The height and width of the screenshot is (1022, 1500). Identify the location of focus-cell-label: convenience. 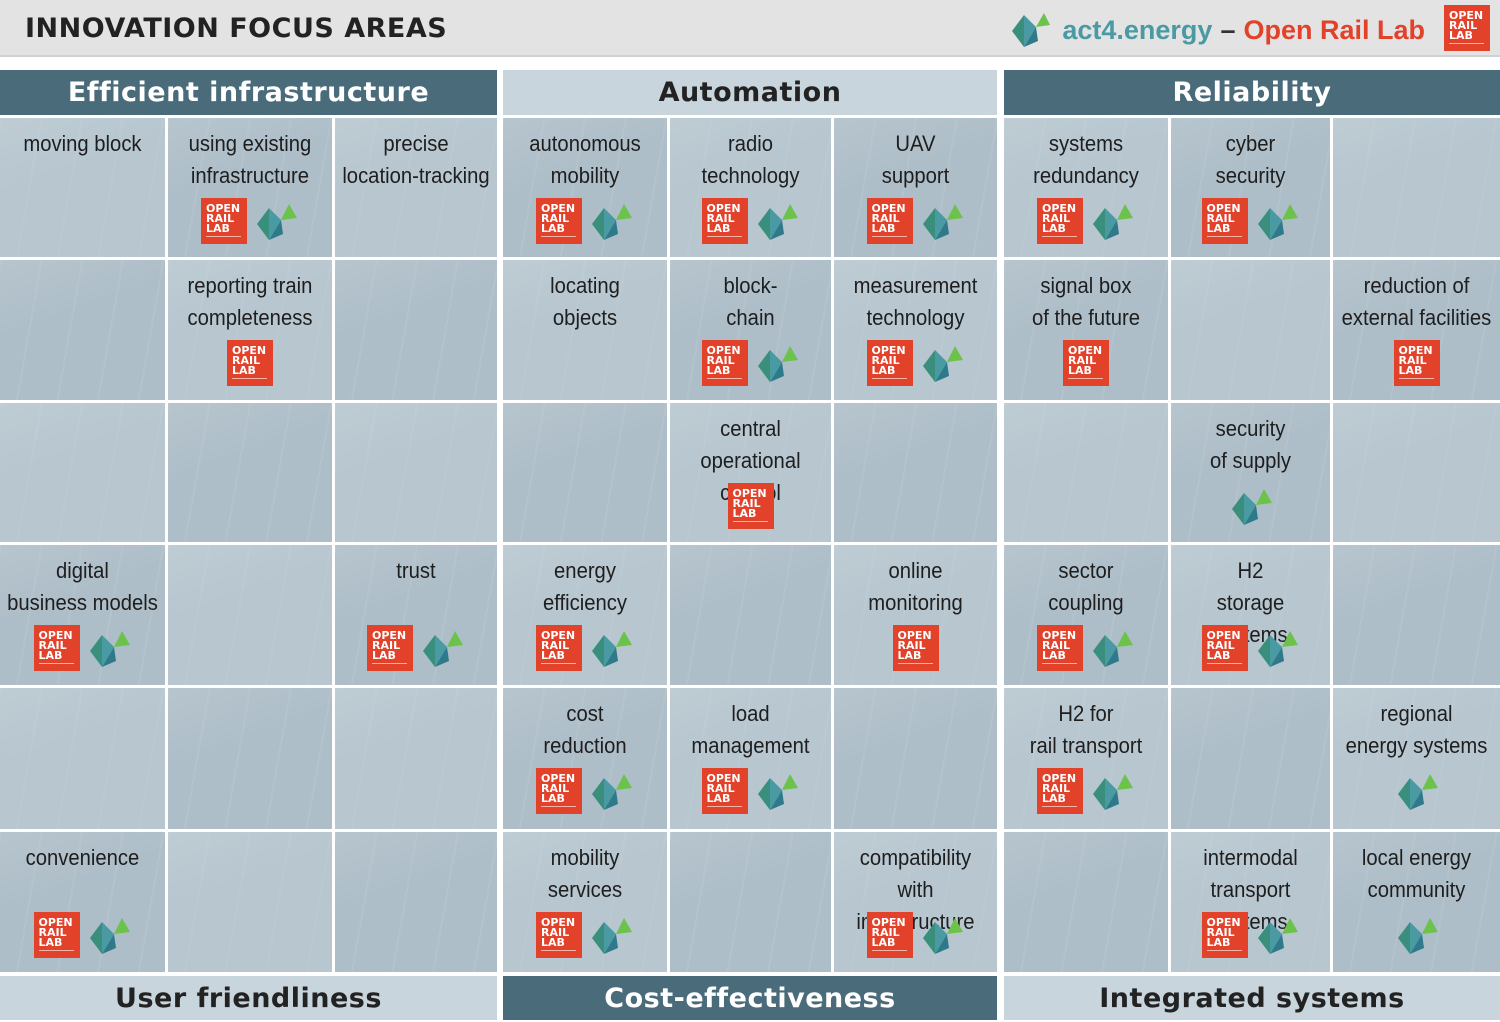
(82, 857).